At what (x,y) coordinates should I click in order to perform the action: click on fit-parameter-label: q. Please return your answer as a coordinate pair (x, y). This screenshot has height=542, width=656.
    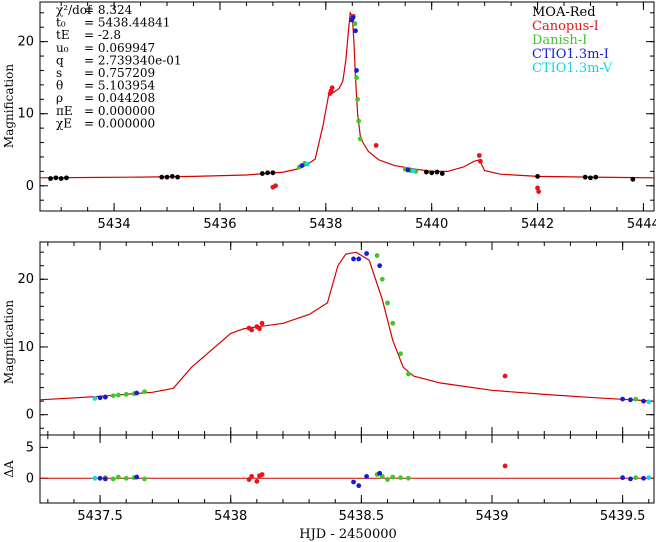
    Looking at the image, I should click on (60, 60).